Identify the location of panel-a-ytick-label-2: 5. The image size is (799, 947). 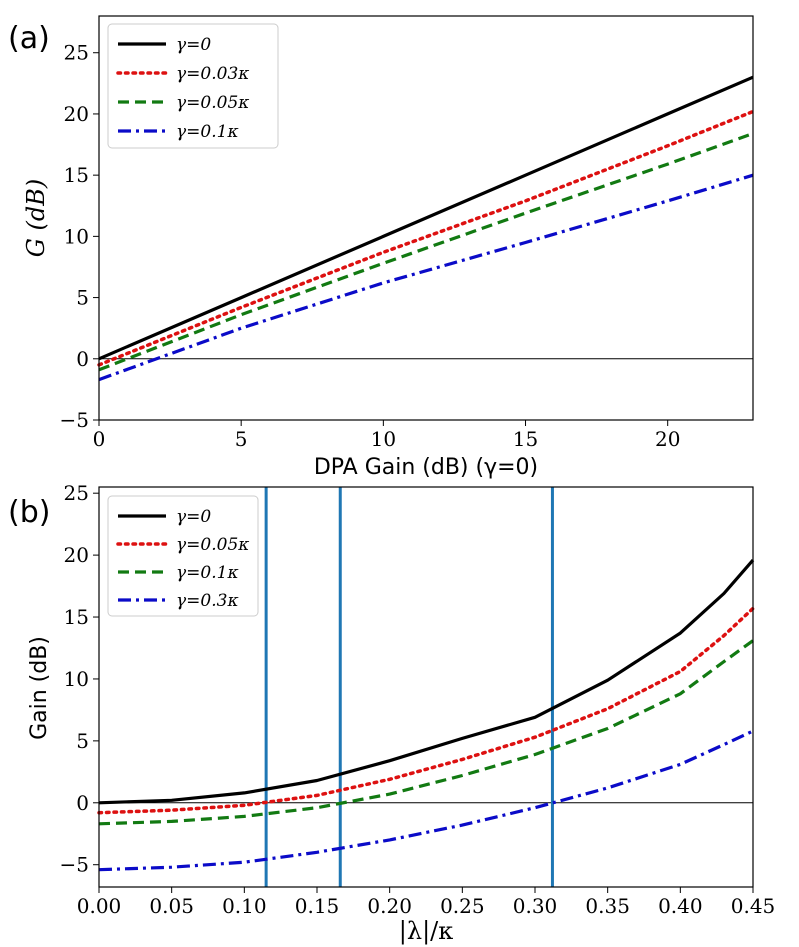
(82, 298).